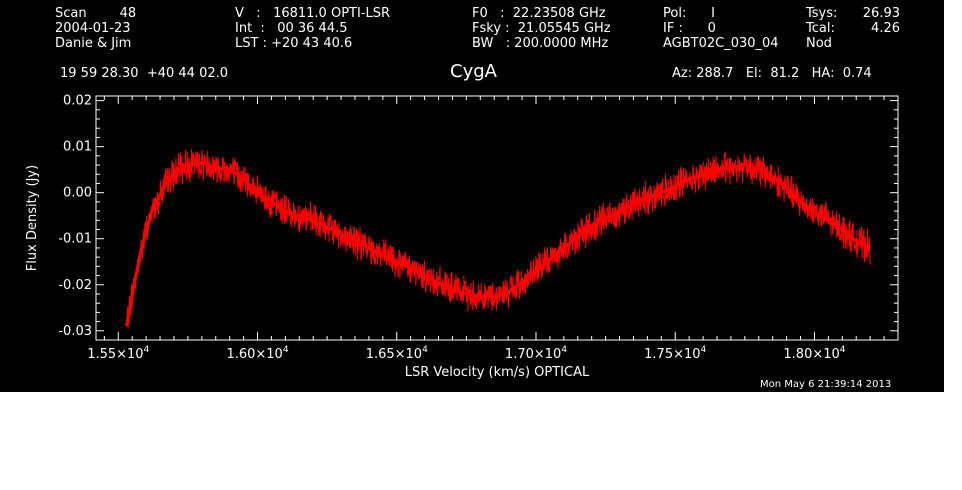 This screenshot has height=490, width=962. I want to click on x-axis-title: LSR Velocity (km/s) OPTICAL, so click(497, 372).